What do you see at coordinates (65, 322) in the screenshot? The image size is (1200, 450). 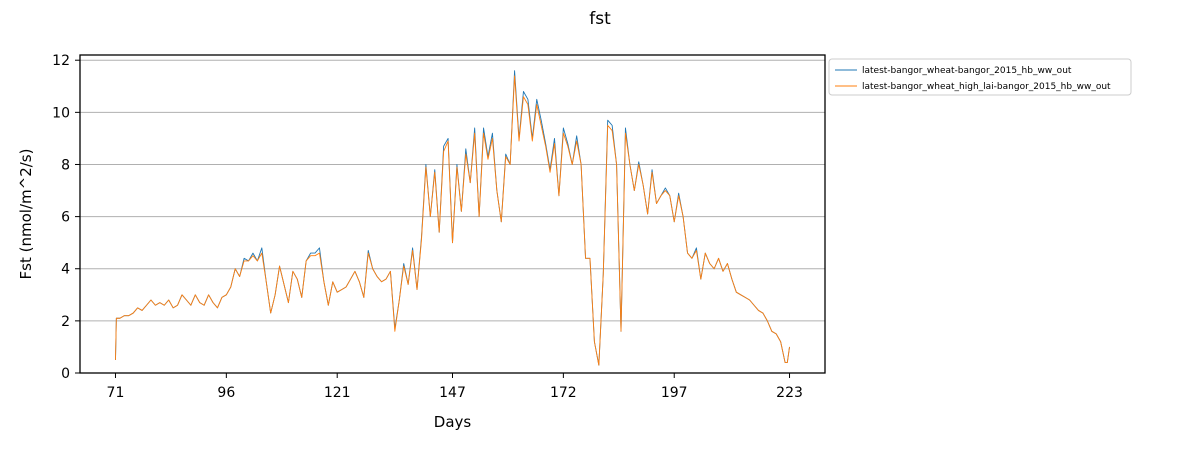 I see `y-tick-label: 2` at bounding box center [65, 322].